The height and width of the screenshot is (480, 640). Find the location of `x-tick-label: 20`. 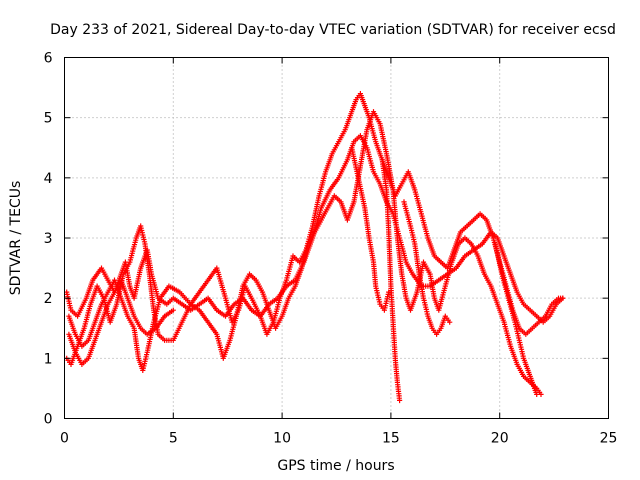

x-tick-label: 20 is located at coordinates (500, 439).